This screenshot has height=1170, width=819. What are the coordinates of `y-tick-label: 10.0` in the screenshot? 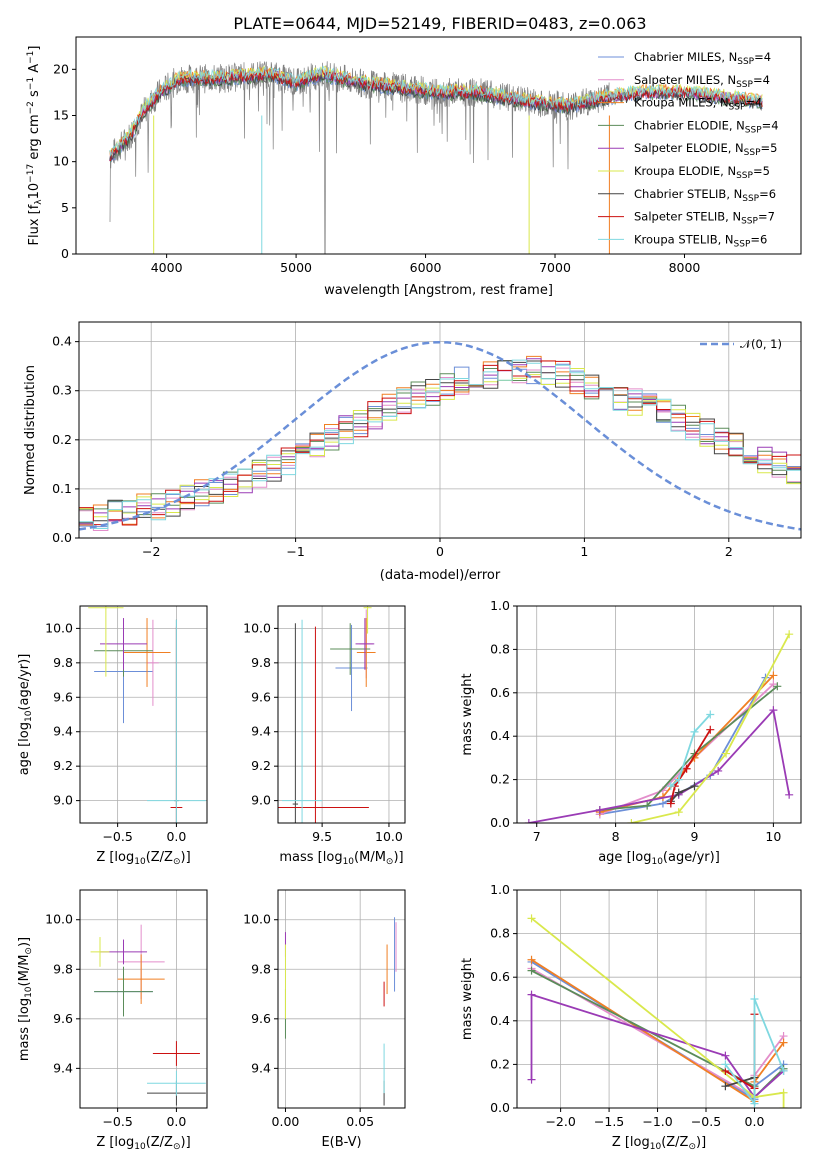 It's located at (257, 627).